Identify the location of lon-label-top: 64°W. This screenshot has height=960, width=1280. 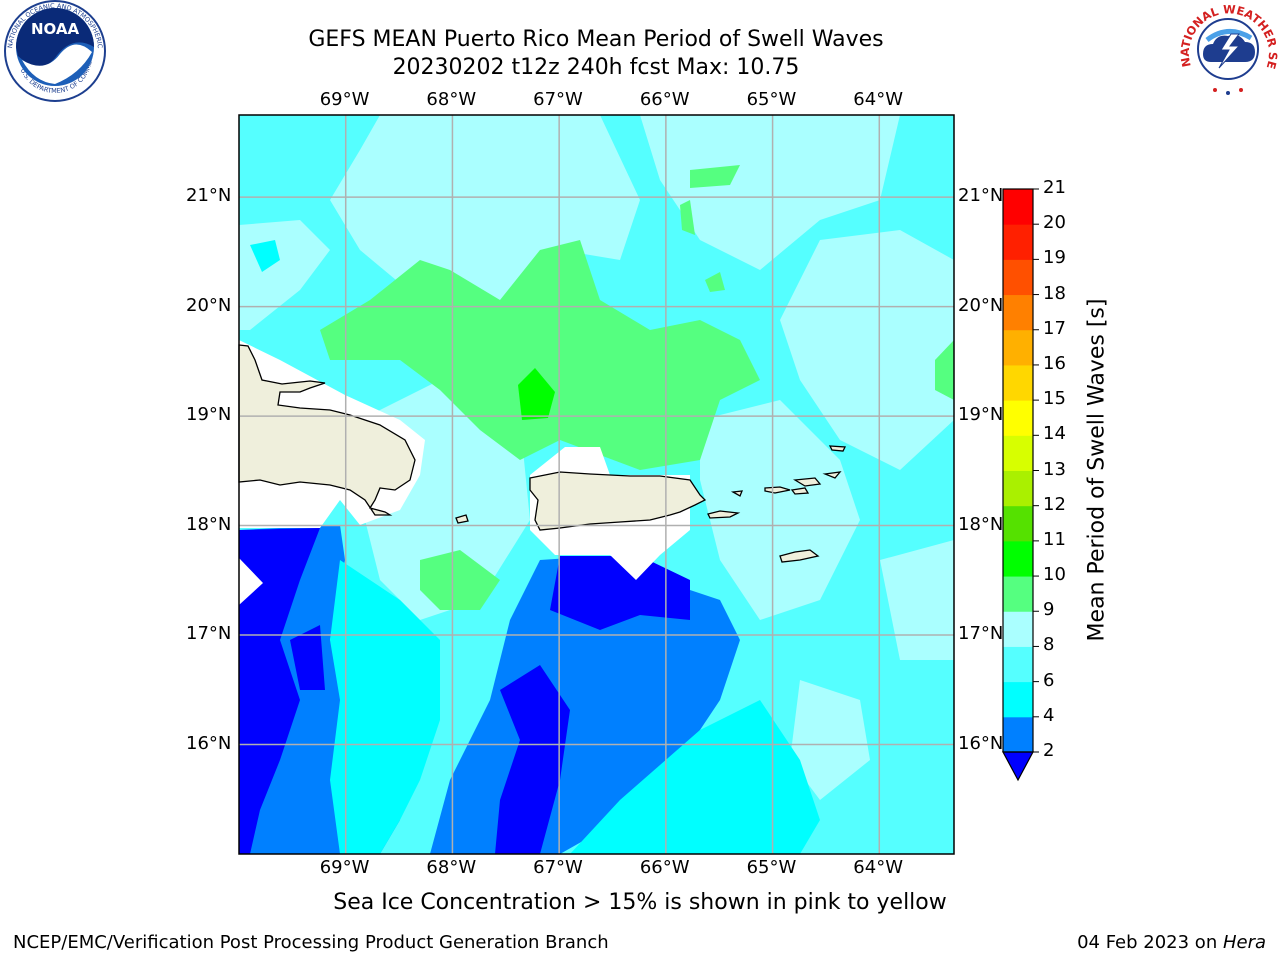
(878, 99).